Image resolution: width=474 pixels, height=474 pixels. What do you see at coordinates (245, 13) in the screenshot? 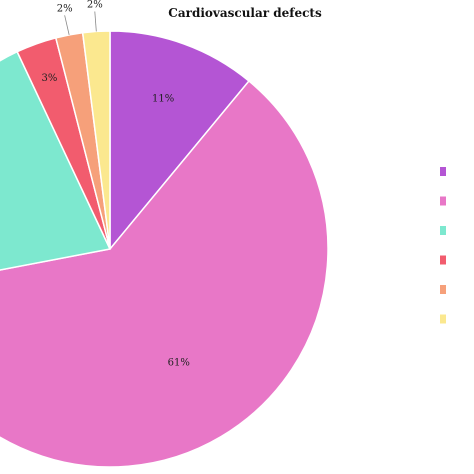
I see `chart-title: Cardiovascular defects` at bounding box center [245, 13].